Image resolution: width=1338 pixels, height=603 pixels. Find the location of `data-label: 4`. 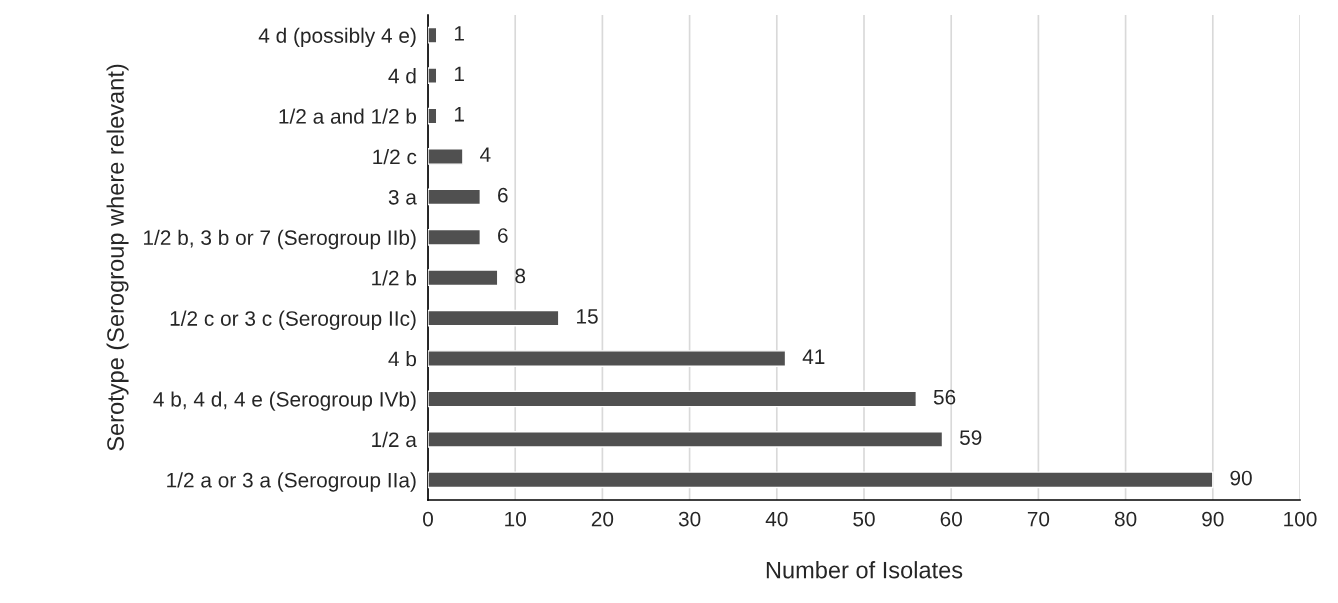

data-label: 4 is located at coordinates (485, 154).